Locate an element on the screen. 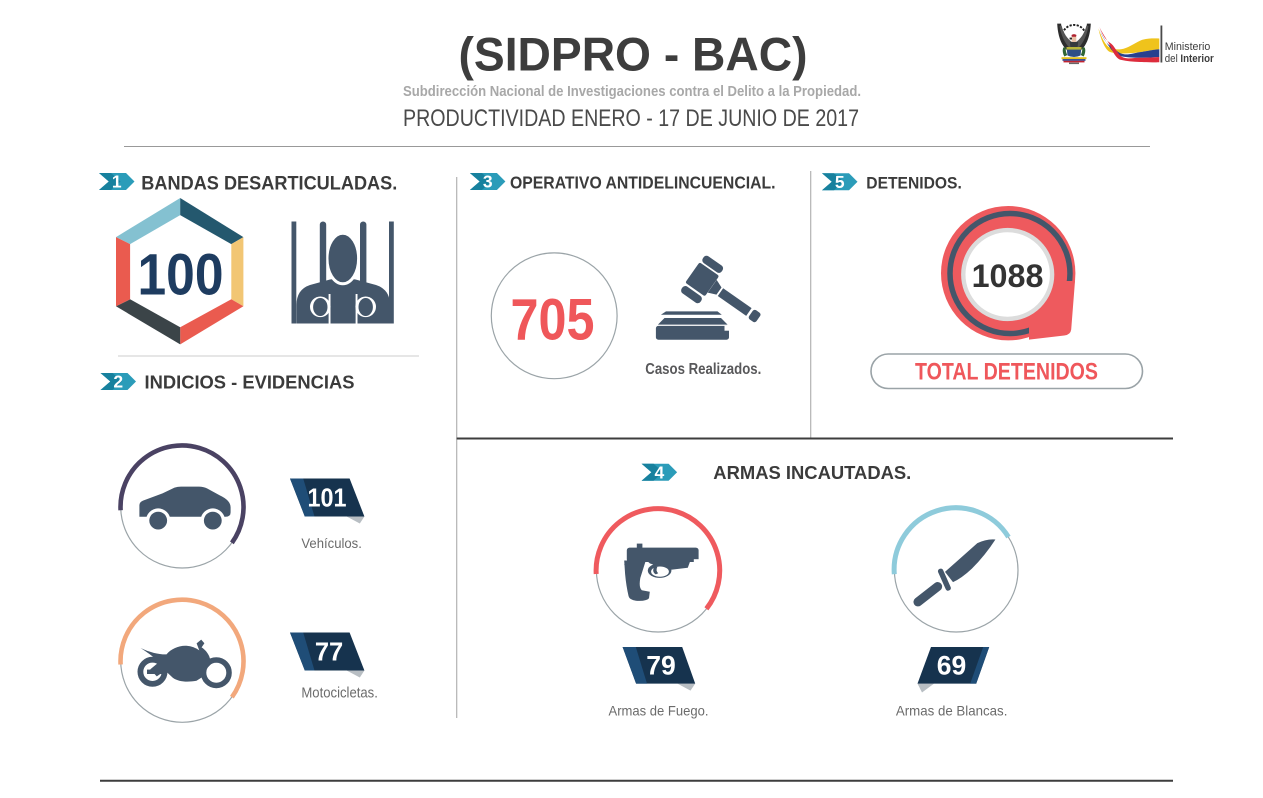 The width and height of the screenshot is (1263, 798). svg-text: BANDAS DESARTICULADAS. is located at coordinates (269, 184).